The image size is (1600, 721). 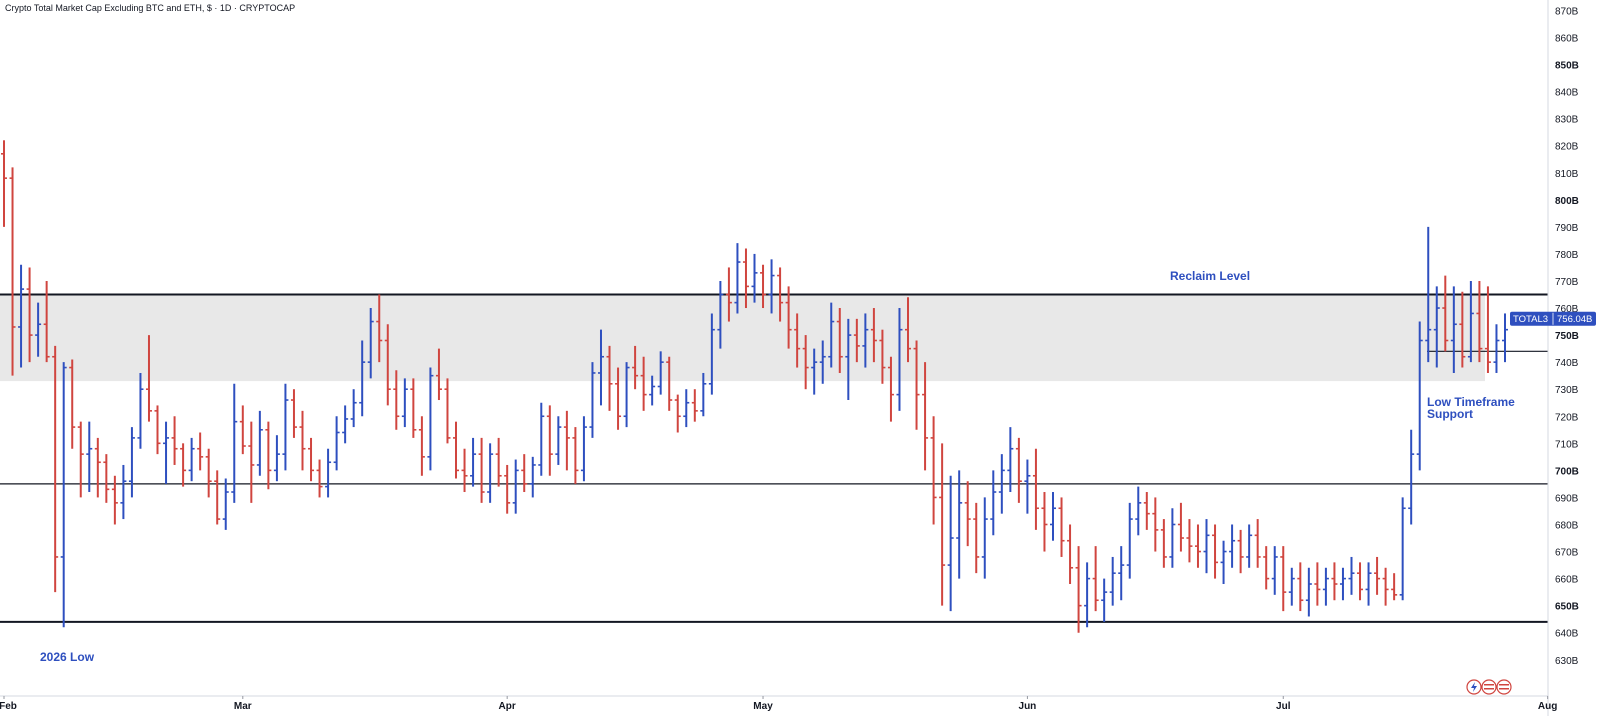 I want to click on y-tick-870: 870B, so click(x=1567, y=11).